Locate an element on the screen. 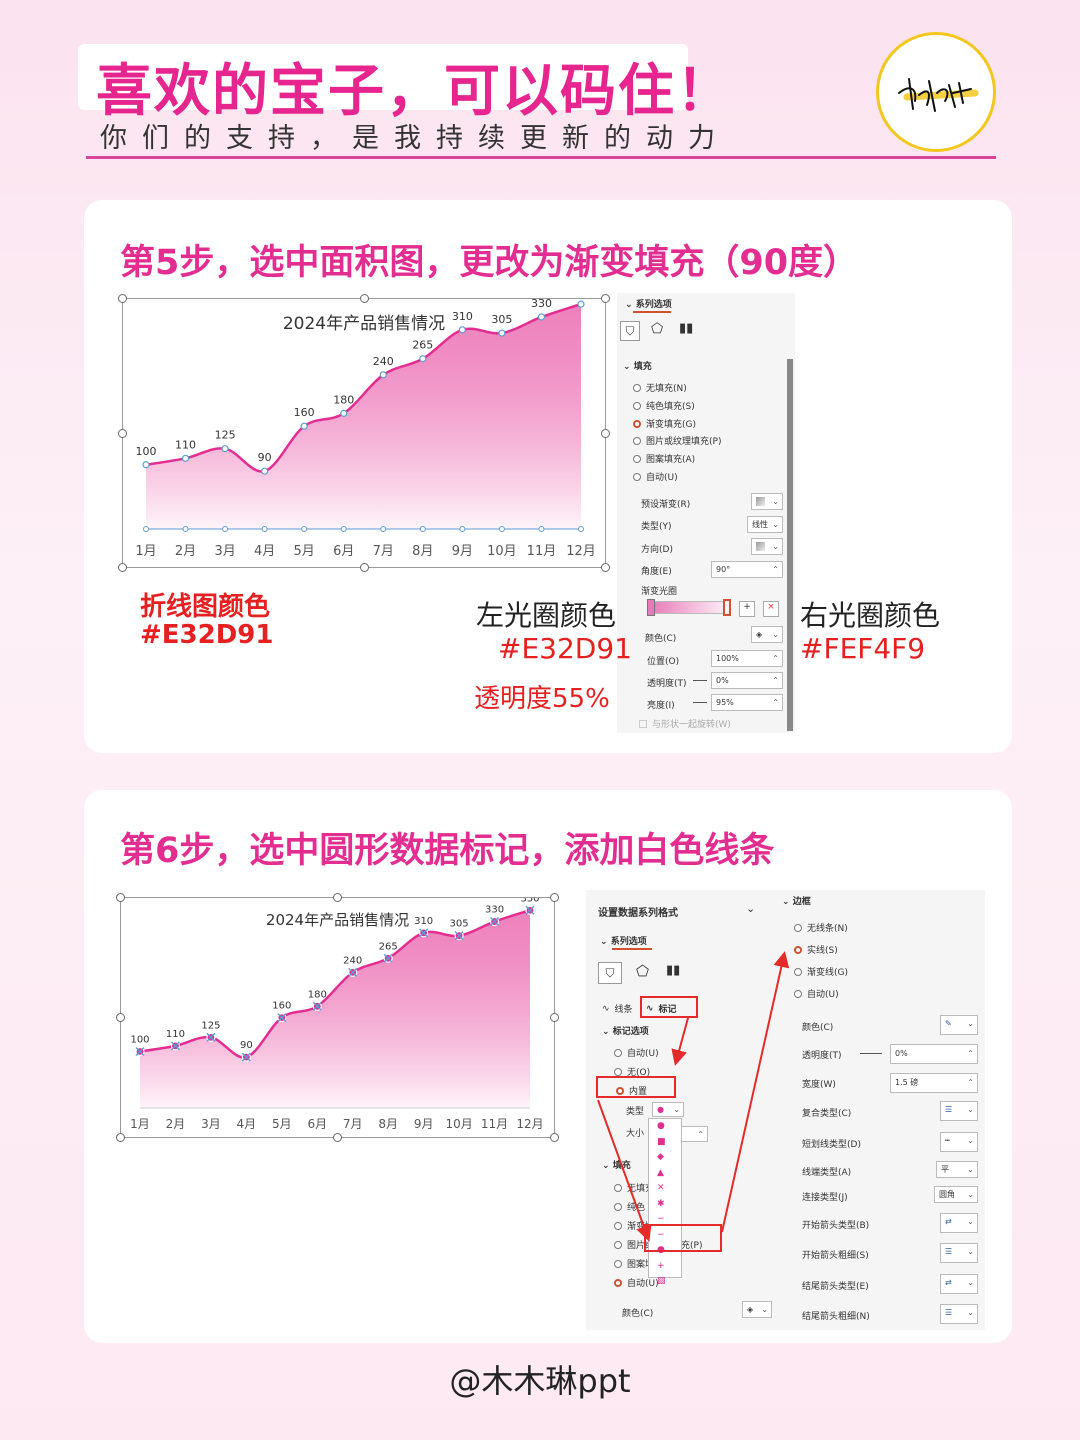 The image size is (1080, 1440). marker-color-dropdown: ◈ ⌄ is located at coordinates (757, 1309).